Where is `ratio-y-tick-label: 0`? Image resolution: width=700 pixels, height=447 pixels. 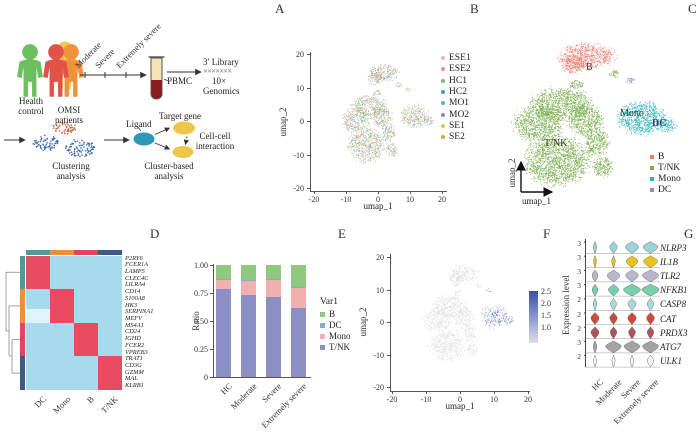 ratio-y-tick-label: 0 is located at coordinates (206, 377).